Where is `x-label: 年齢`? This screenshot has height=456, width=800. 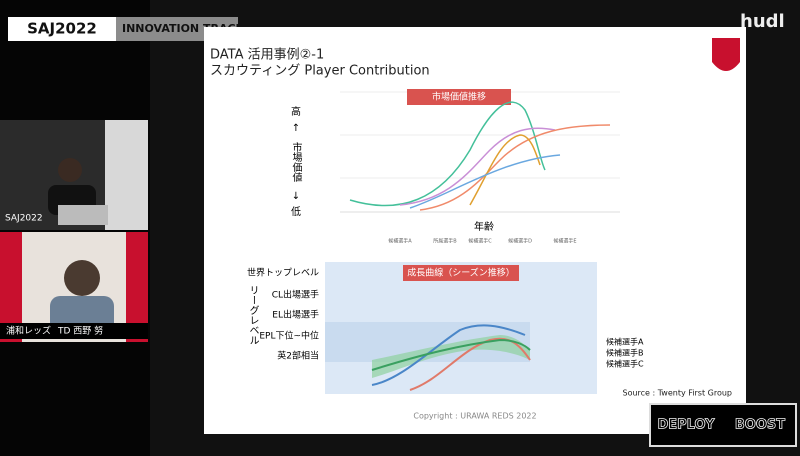 x-label: 年齢 is located at coordinates (484, 226).